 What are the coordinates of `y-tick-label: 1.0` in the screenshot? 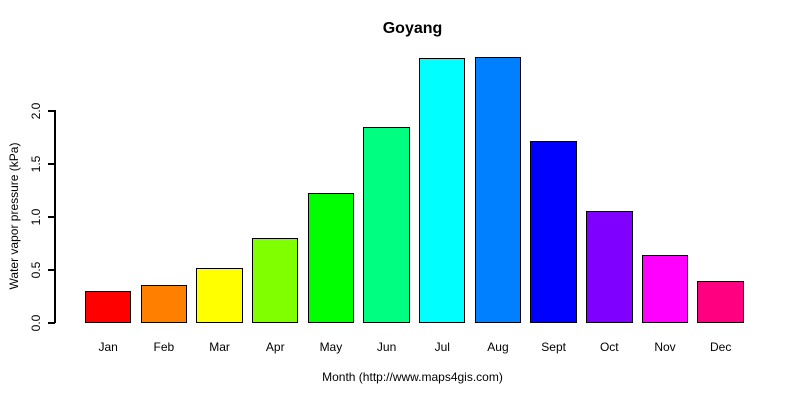 It's located at (36, 216).